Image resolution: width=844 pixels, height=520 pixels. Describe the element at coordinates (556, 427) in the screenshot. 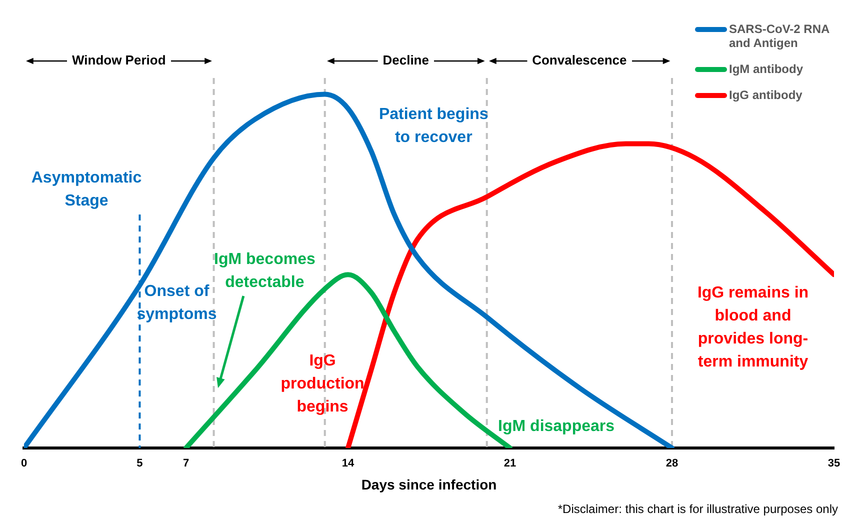

I see `annotation: IgM disappears` at that location.